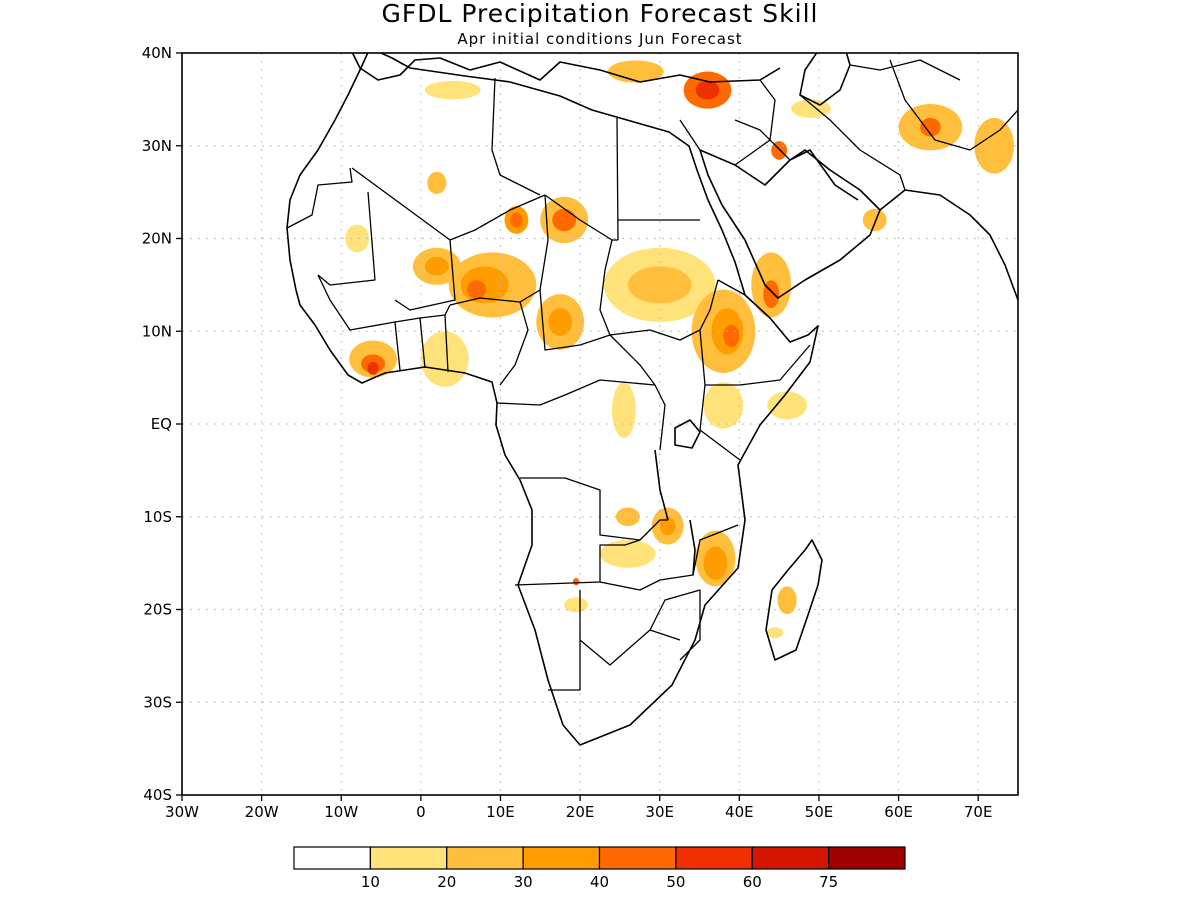 This screenshot has width=1200, height=904. I want to click on border-mideast, so click(762, 122).